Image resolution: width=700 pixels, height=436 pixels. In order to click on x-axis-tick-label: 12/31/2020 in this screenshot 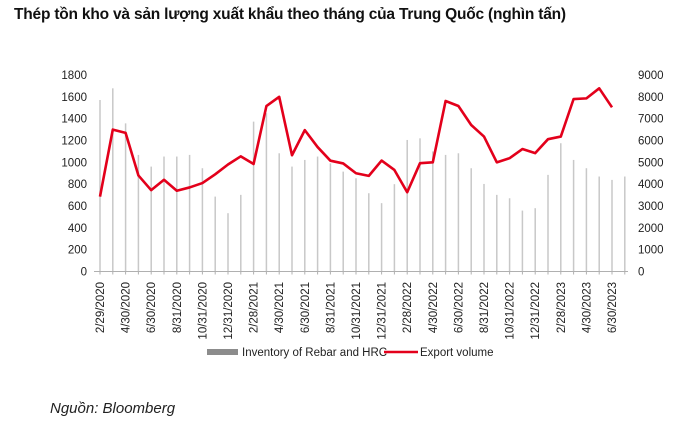, I will do `click(229, 311)`.